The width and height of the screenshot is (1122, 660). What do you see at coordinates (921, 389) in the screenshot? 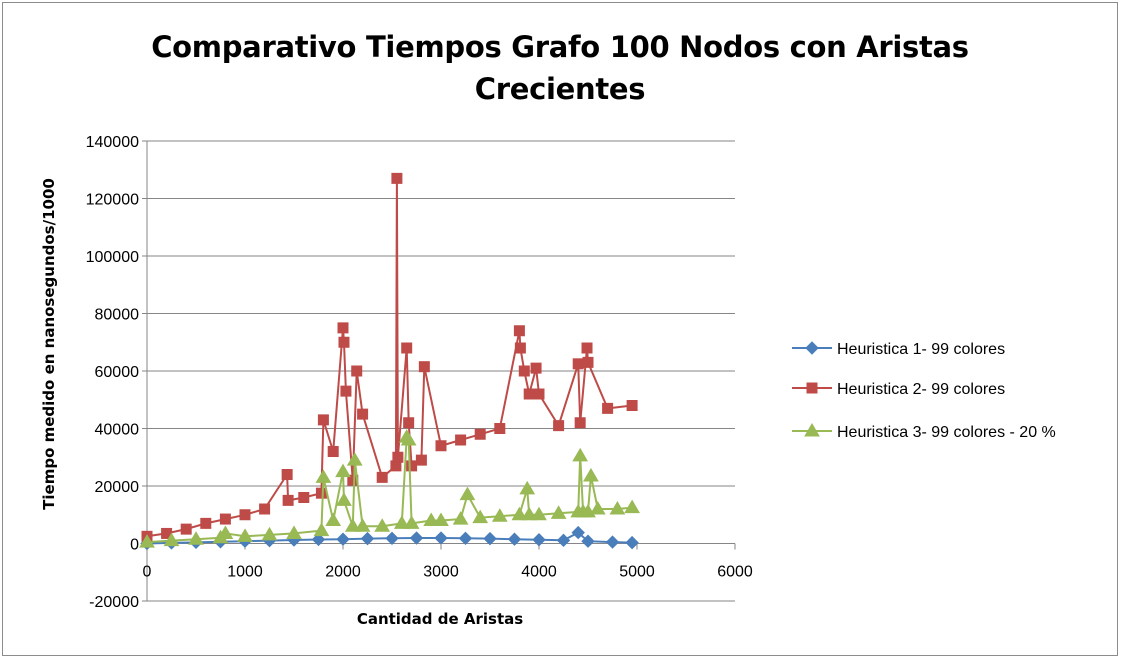
I see `legend-label: Heuristica 2- 99 colores` at bounding box center [921, 389].